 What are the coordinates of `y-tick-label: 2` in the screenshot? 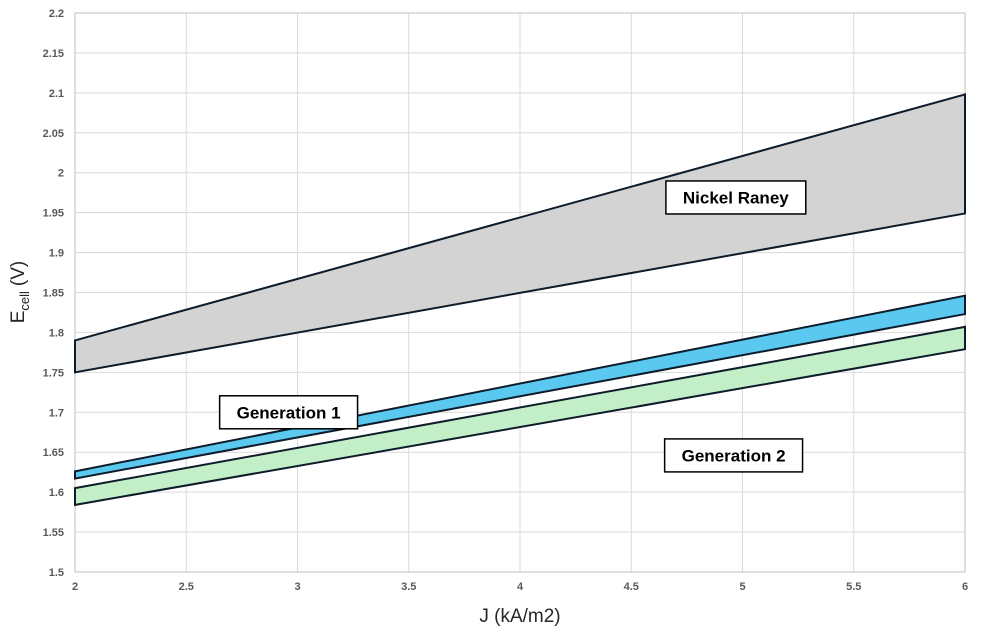 It's located at (61, 174).